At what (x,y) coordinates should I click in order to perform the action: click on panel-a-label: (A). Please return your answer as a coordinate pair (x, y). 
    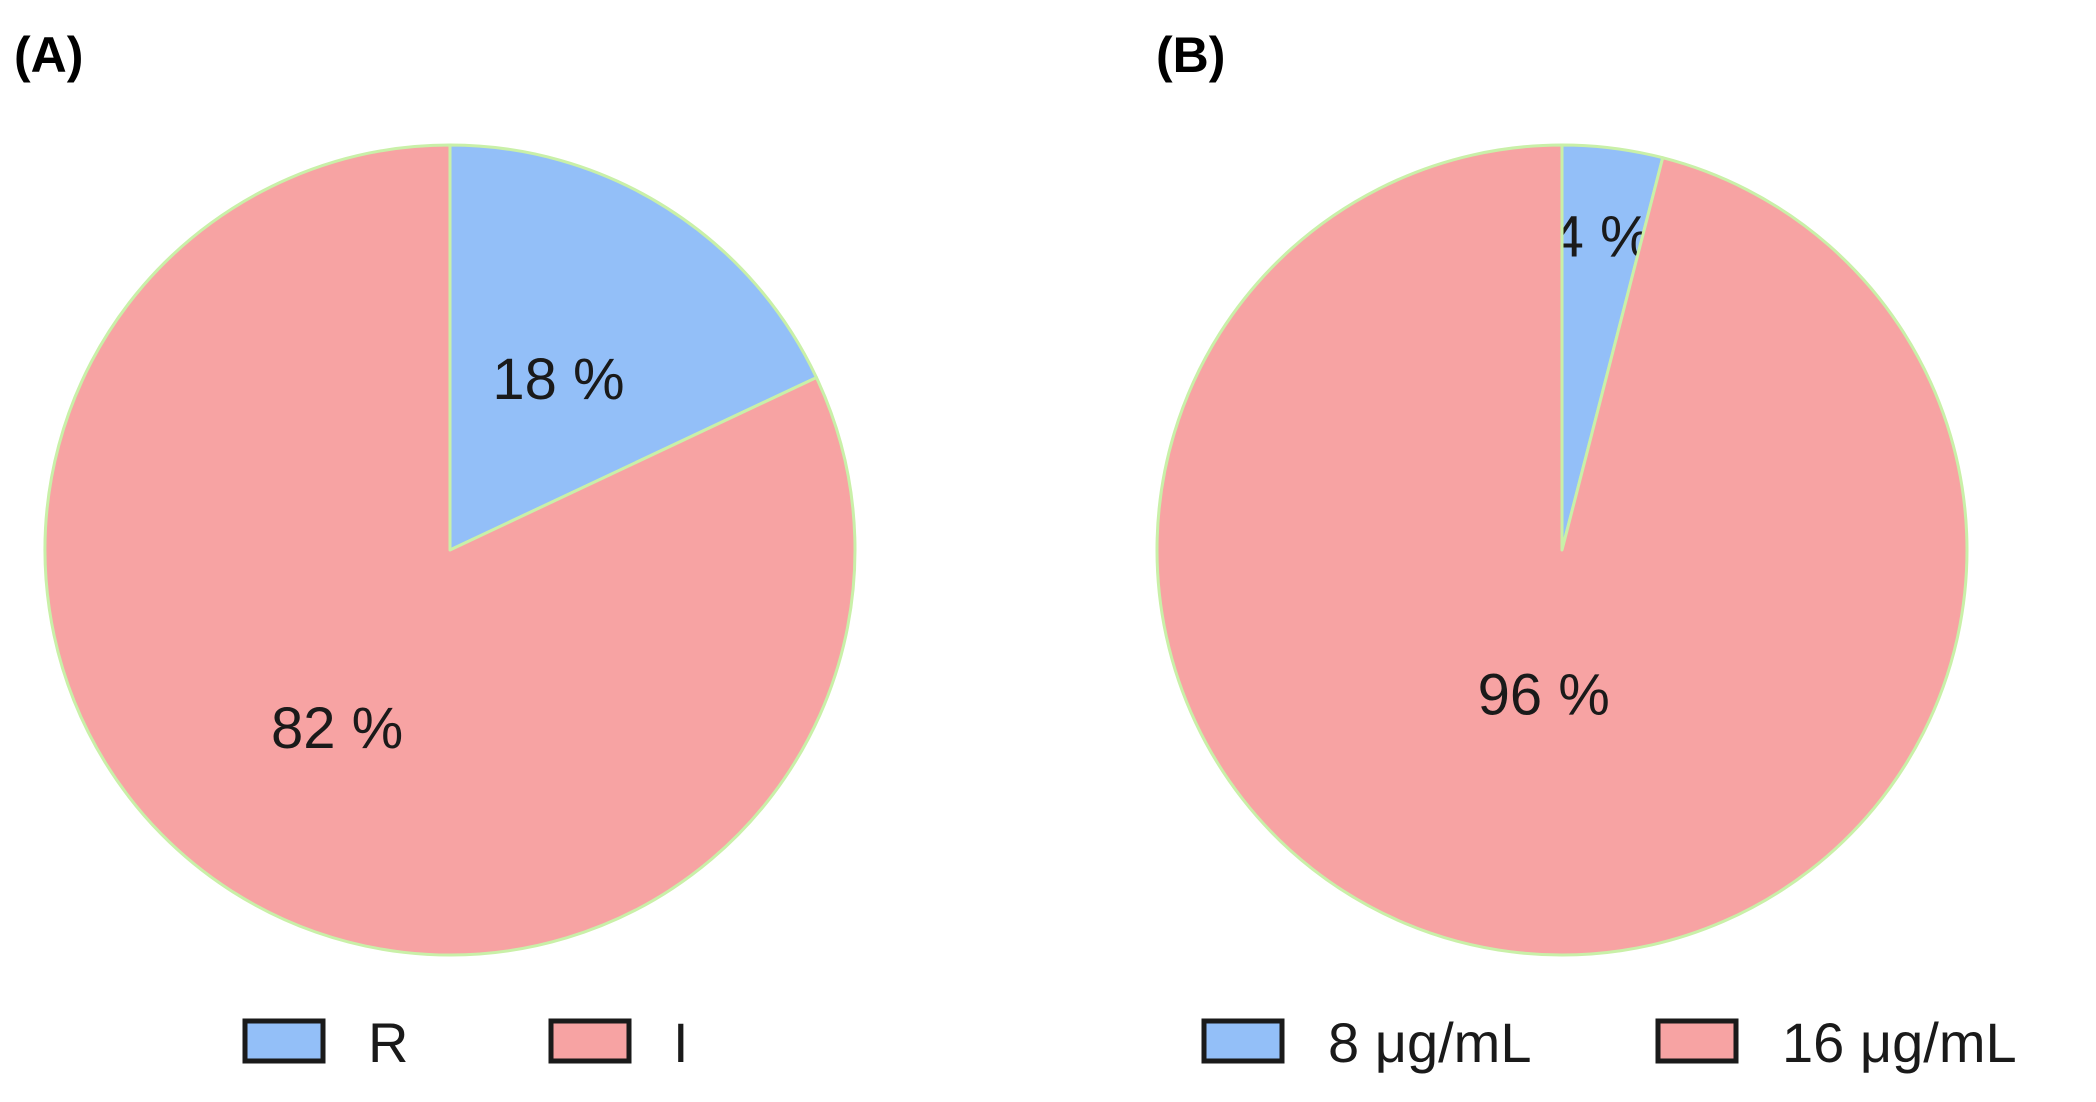
    Looking at the image, I should click on (48, 55).